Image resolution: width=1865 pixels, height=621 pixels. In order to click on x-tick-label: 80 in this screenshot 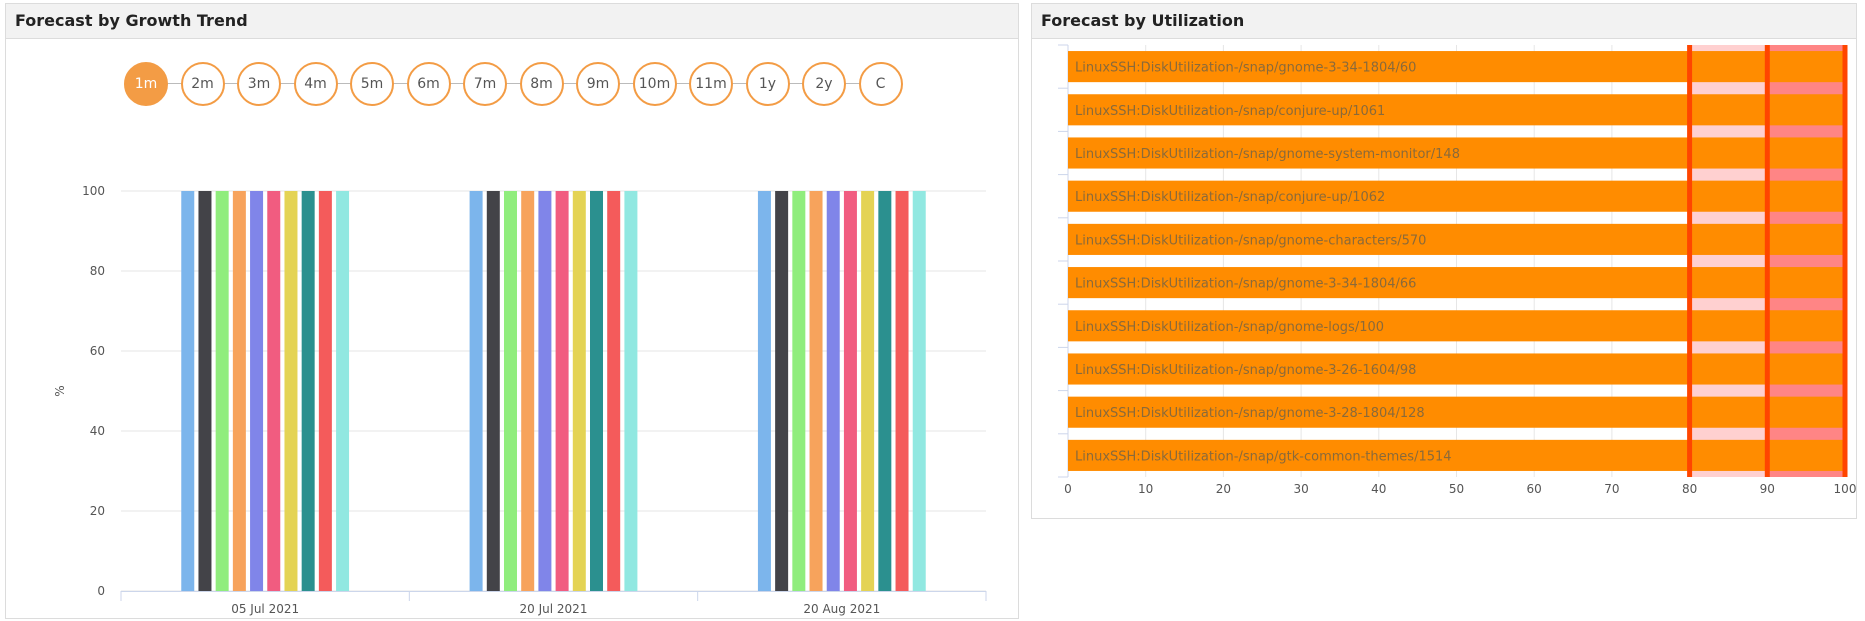, I will do `click(1689, 489)`.